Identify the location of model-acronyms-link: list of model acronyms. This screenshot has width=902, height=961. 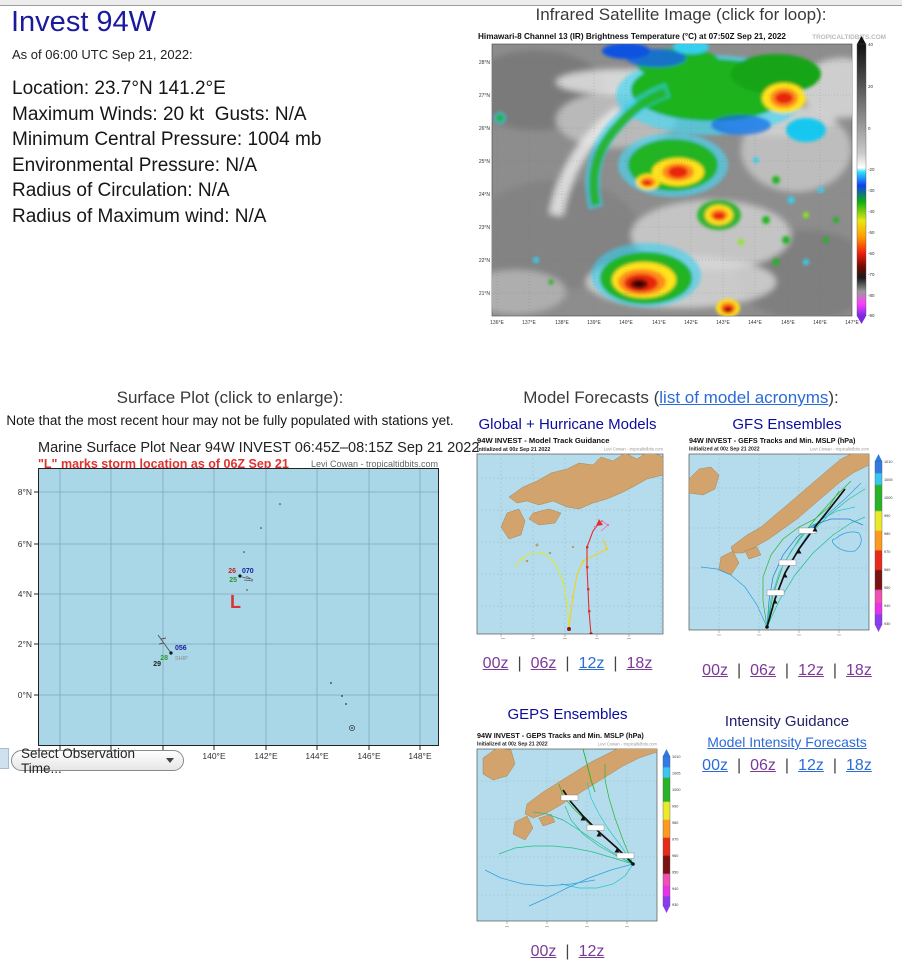
(744, 397).